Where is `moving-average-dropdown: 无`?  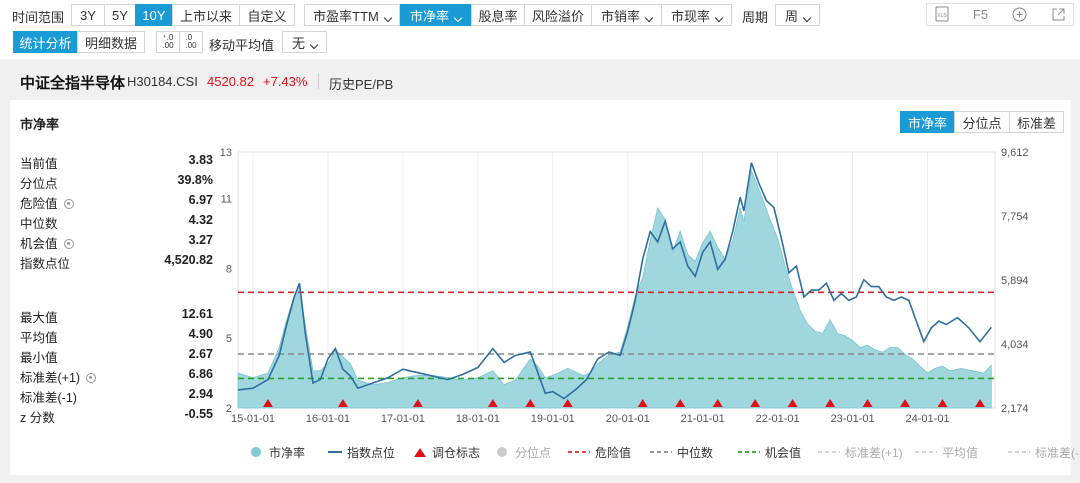
moving-average-dropdown: 无 is located at coordinates (304, 42).